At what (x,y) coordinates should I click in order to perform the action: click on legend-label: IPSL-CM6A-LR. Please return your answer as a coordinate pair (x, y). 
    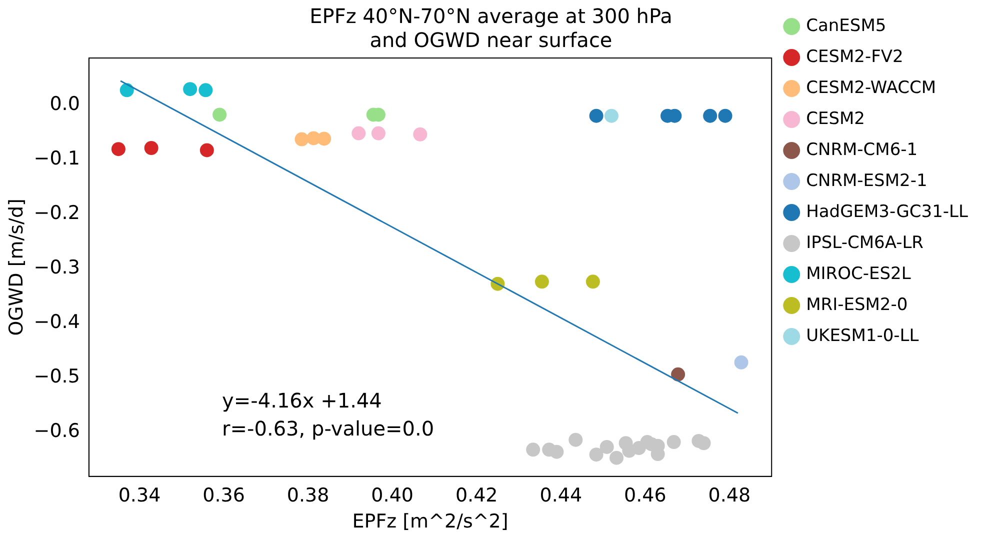
    Looking at the image, I should click on (865, 242).